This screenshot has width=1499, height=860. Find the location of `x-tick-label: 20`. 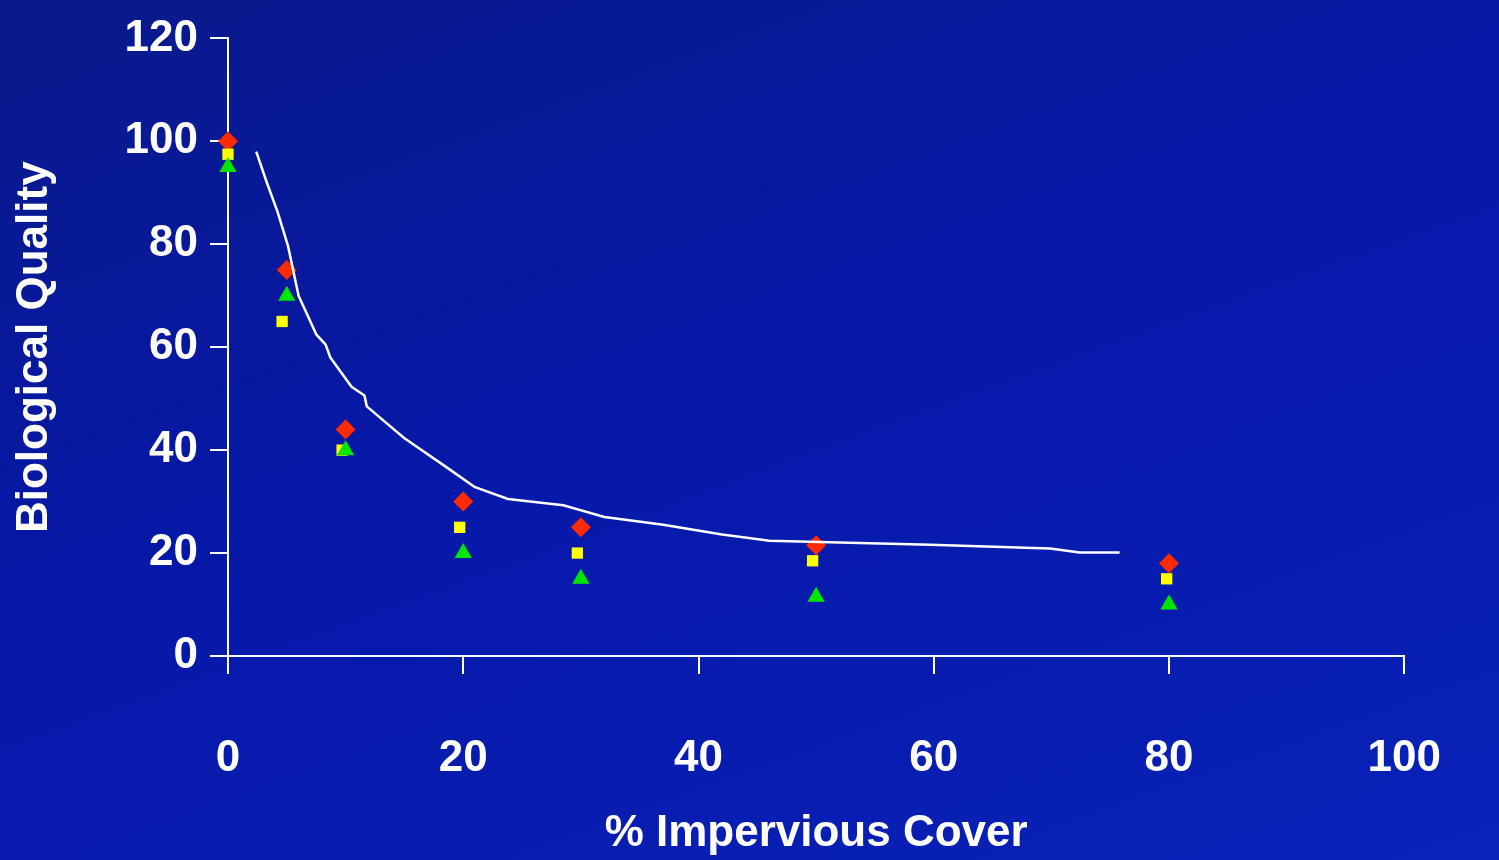

x-tick-label: 20 is located at coordinates (463, 755).